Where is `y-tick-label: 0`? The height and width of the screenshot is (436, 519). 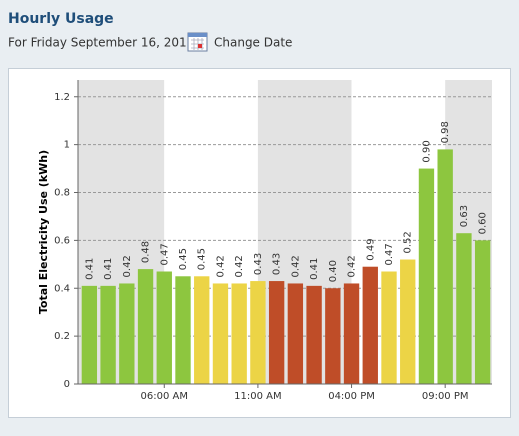 y-tick-label: 0 is located at coordinates (67, 384).